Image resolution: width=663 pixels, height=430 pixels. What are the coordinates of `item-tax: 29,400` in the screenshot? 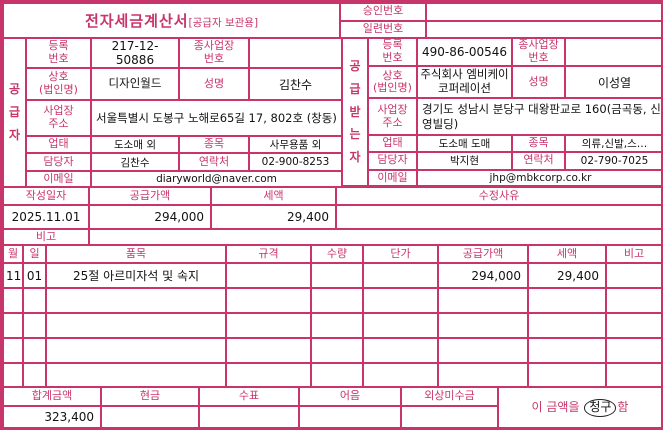 It's located at (567, 275).